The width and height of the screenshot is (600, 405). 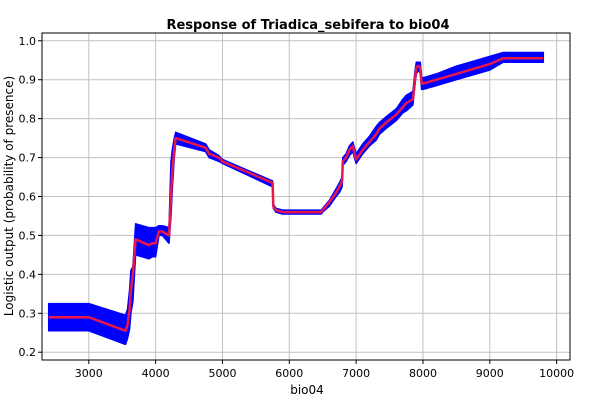 I want to click on y-axis-ticks: 0.2 0.3 0.4 0.5 0.6 0.7 0.8 0.9 1.0, so click(x=30, y=197).